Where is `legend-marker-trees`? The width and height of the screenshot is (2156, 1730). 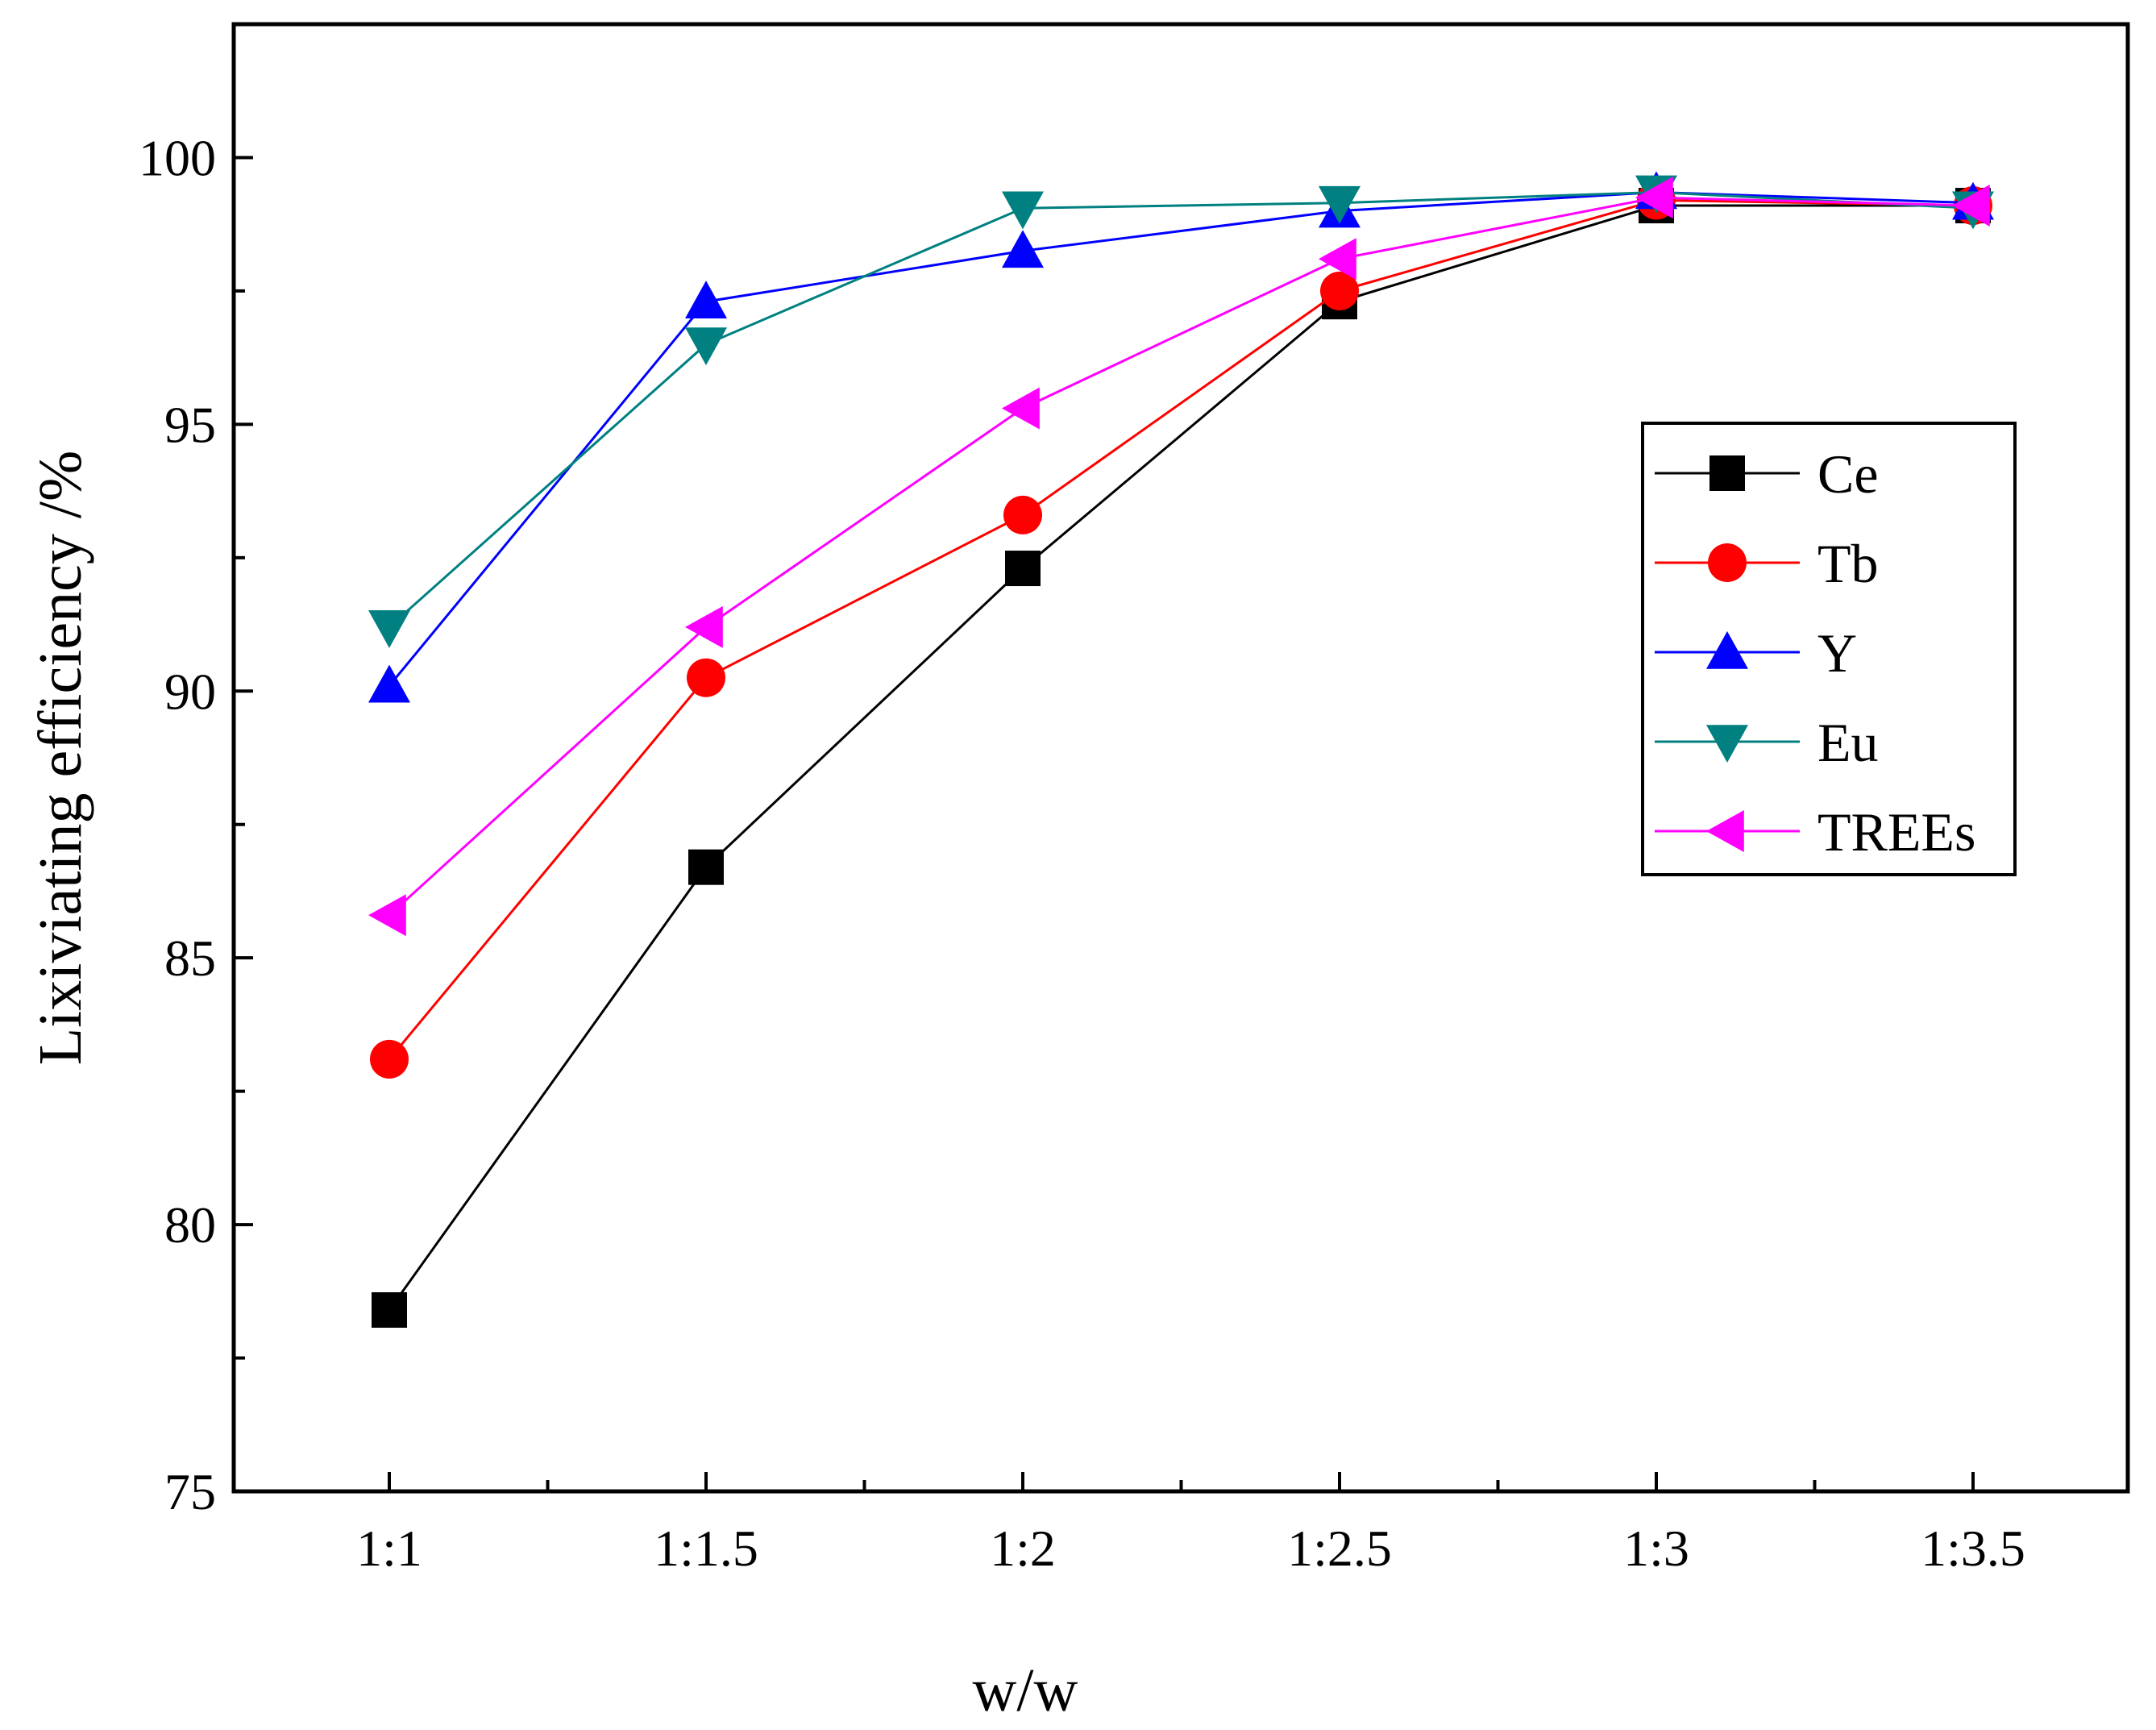
legend-marker-trees is located at coordinates (1725, 831).